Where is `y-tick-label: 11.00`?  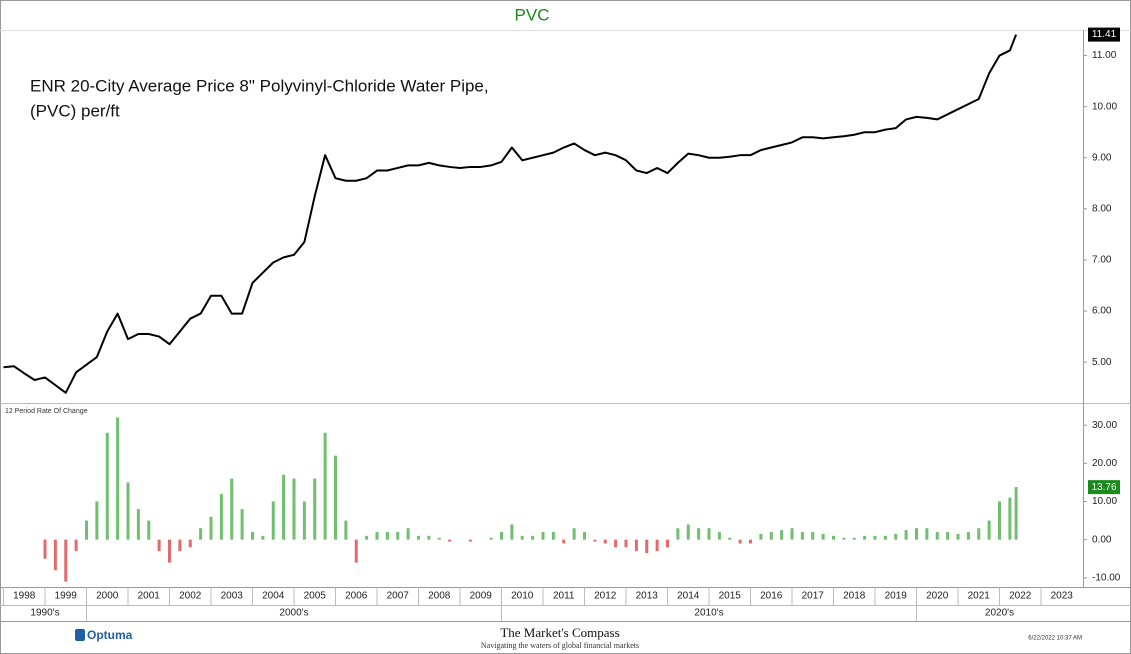 y-tick-label: 11.00 is located at coordinates (1104, 55).